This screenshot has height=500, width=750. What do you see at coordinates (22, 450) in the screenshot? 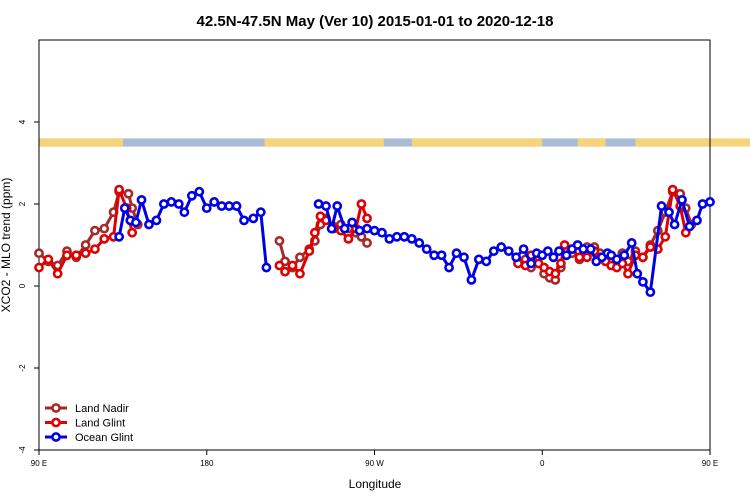
I see `y-tick-label: -4` at bounding box center [22, 450].